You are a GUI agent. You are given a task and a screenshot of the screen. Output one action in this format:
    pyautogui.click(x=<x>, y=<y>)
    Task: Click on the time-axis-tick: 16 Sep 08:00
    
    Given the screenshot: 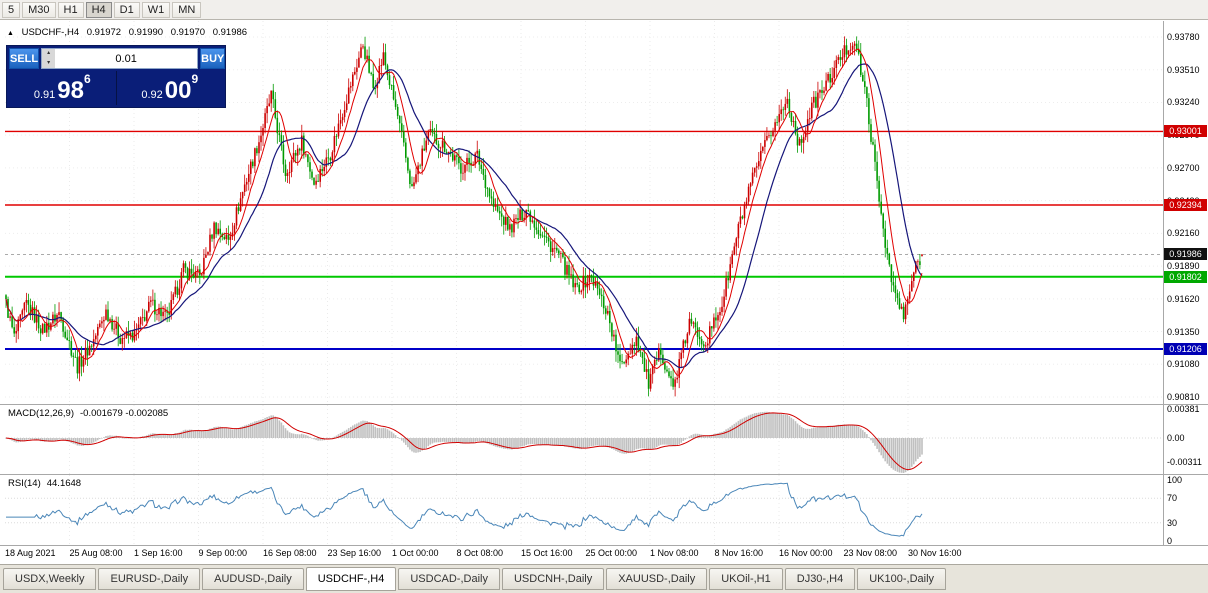 What is the action you would take?
    pyautogui.click(x=290, y=553)
    